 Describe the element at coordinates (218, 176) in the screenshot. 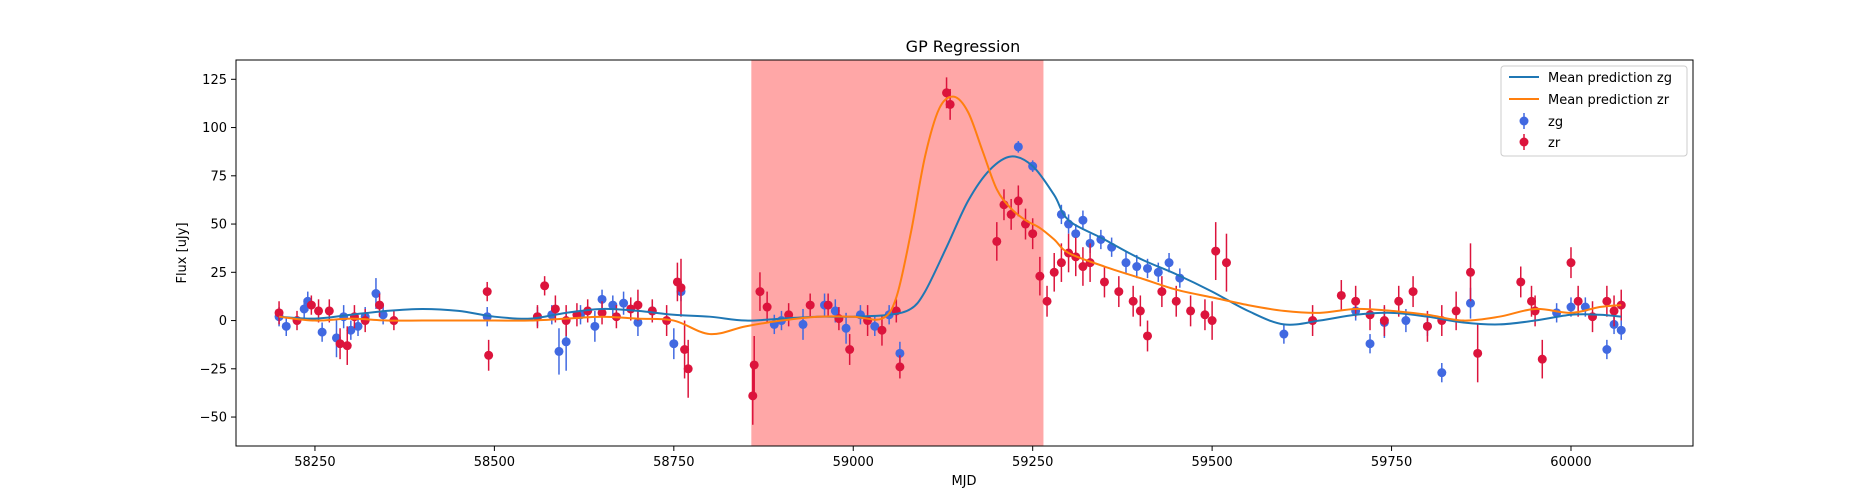

I see `y-tick-label: 75` at that location.